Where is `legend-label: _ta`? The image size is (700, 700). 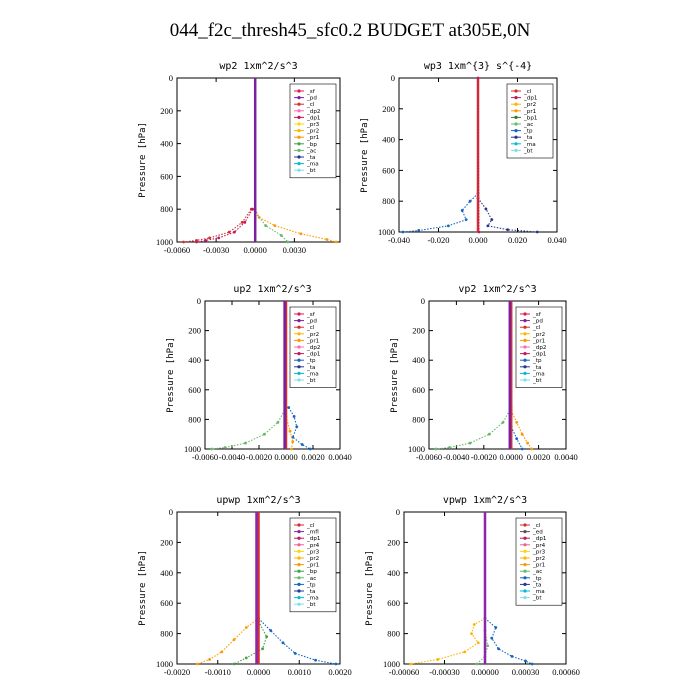
legend-label: _ta is located at coordinates (310, 158).